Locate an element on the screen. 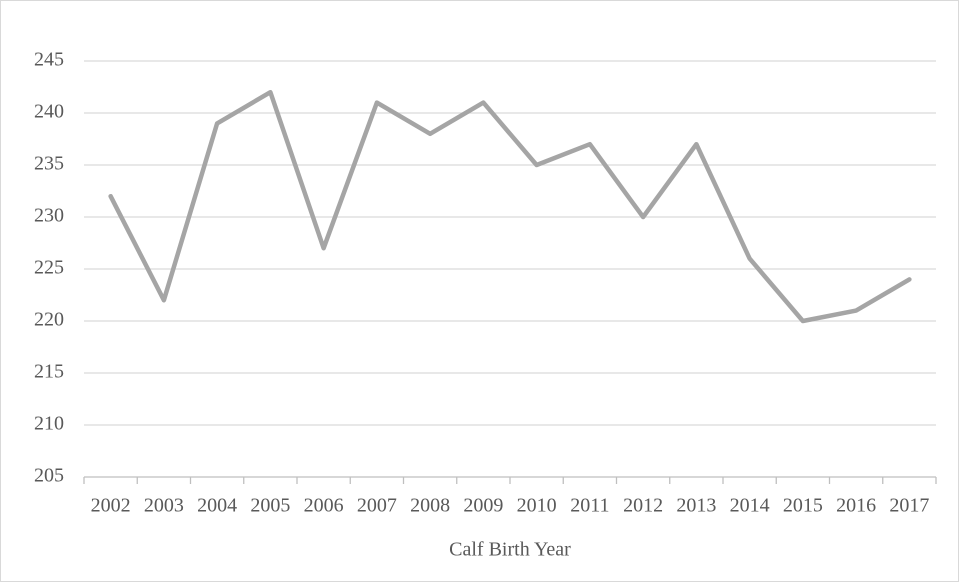 The height and width of the screenshot is (582, 959). x-tick-label: 2004 is located at coordinates (217, 506).